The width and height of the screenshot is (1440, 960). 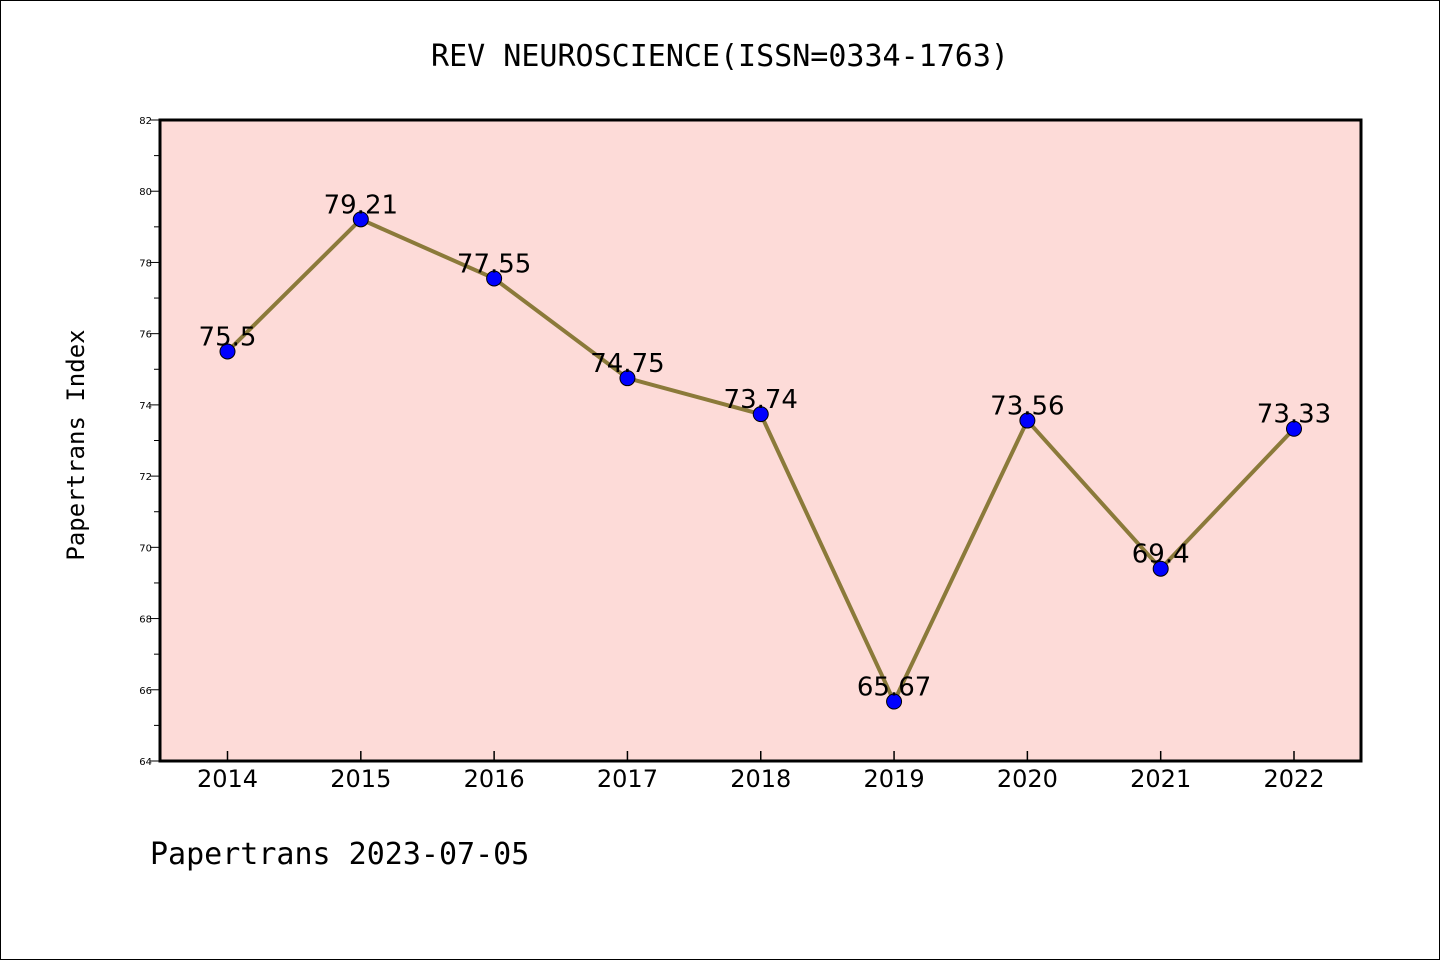 I want to click on y-tick-label: 64, so click(x=145, y=762).